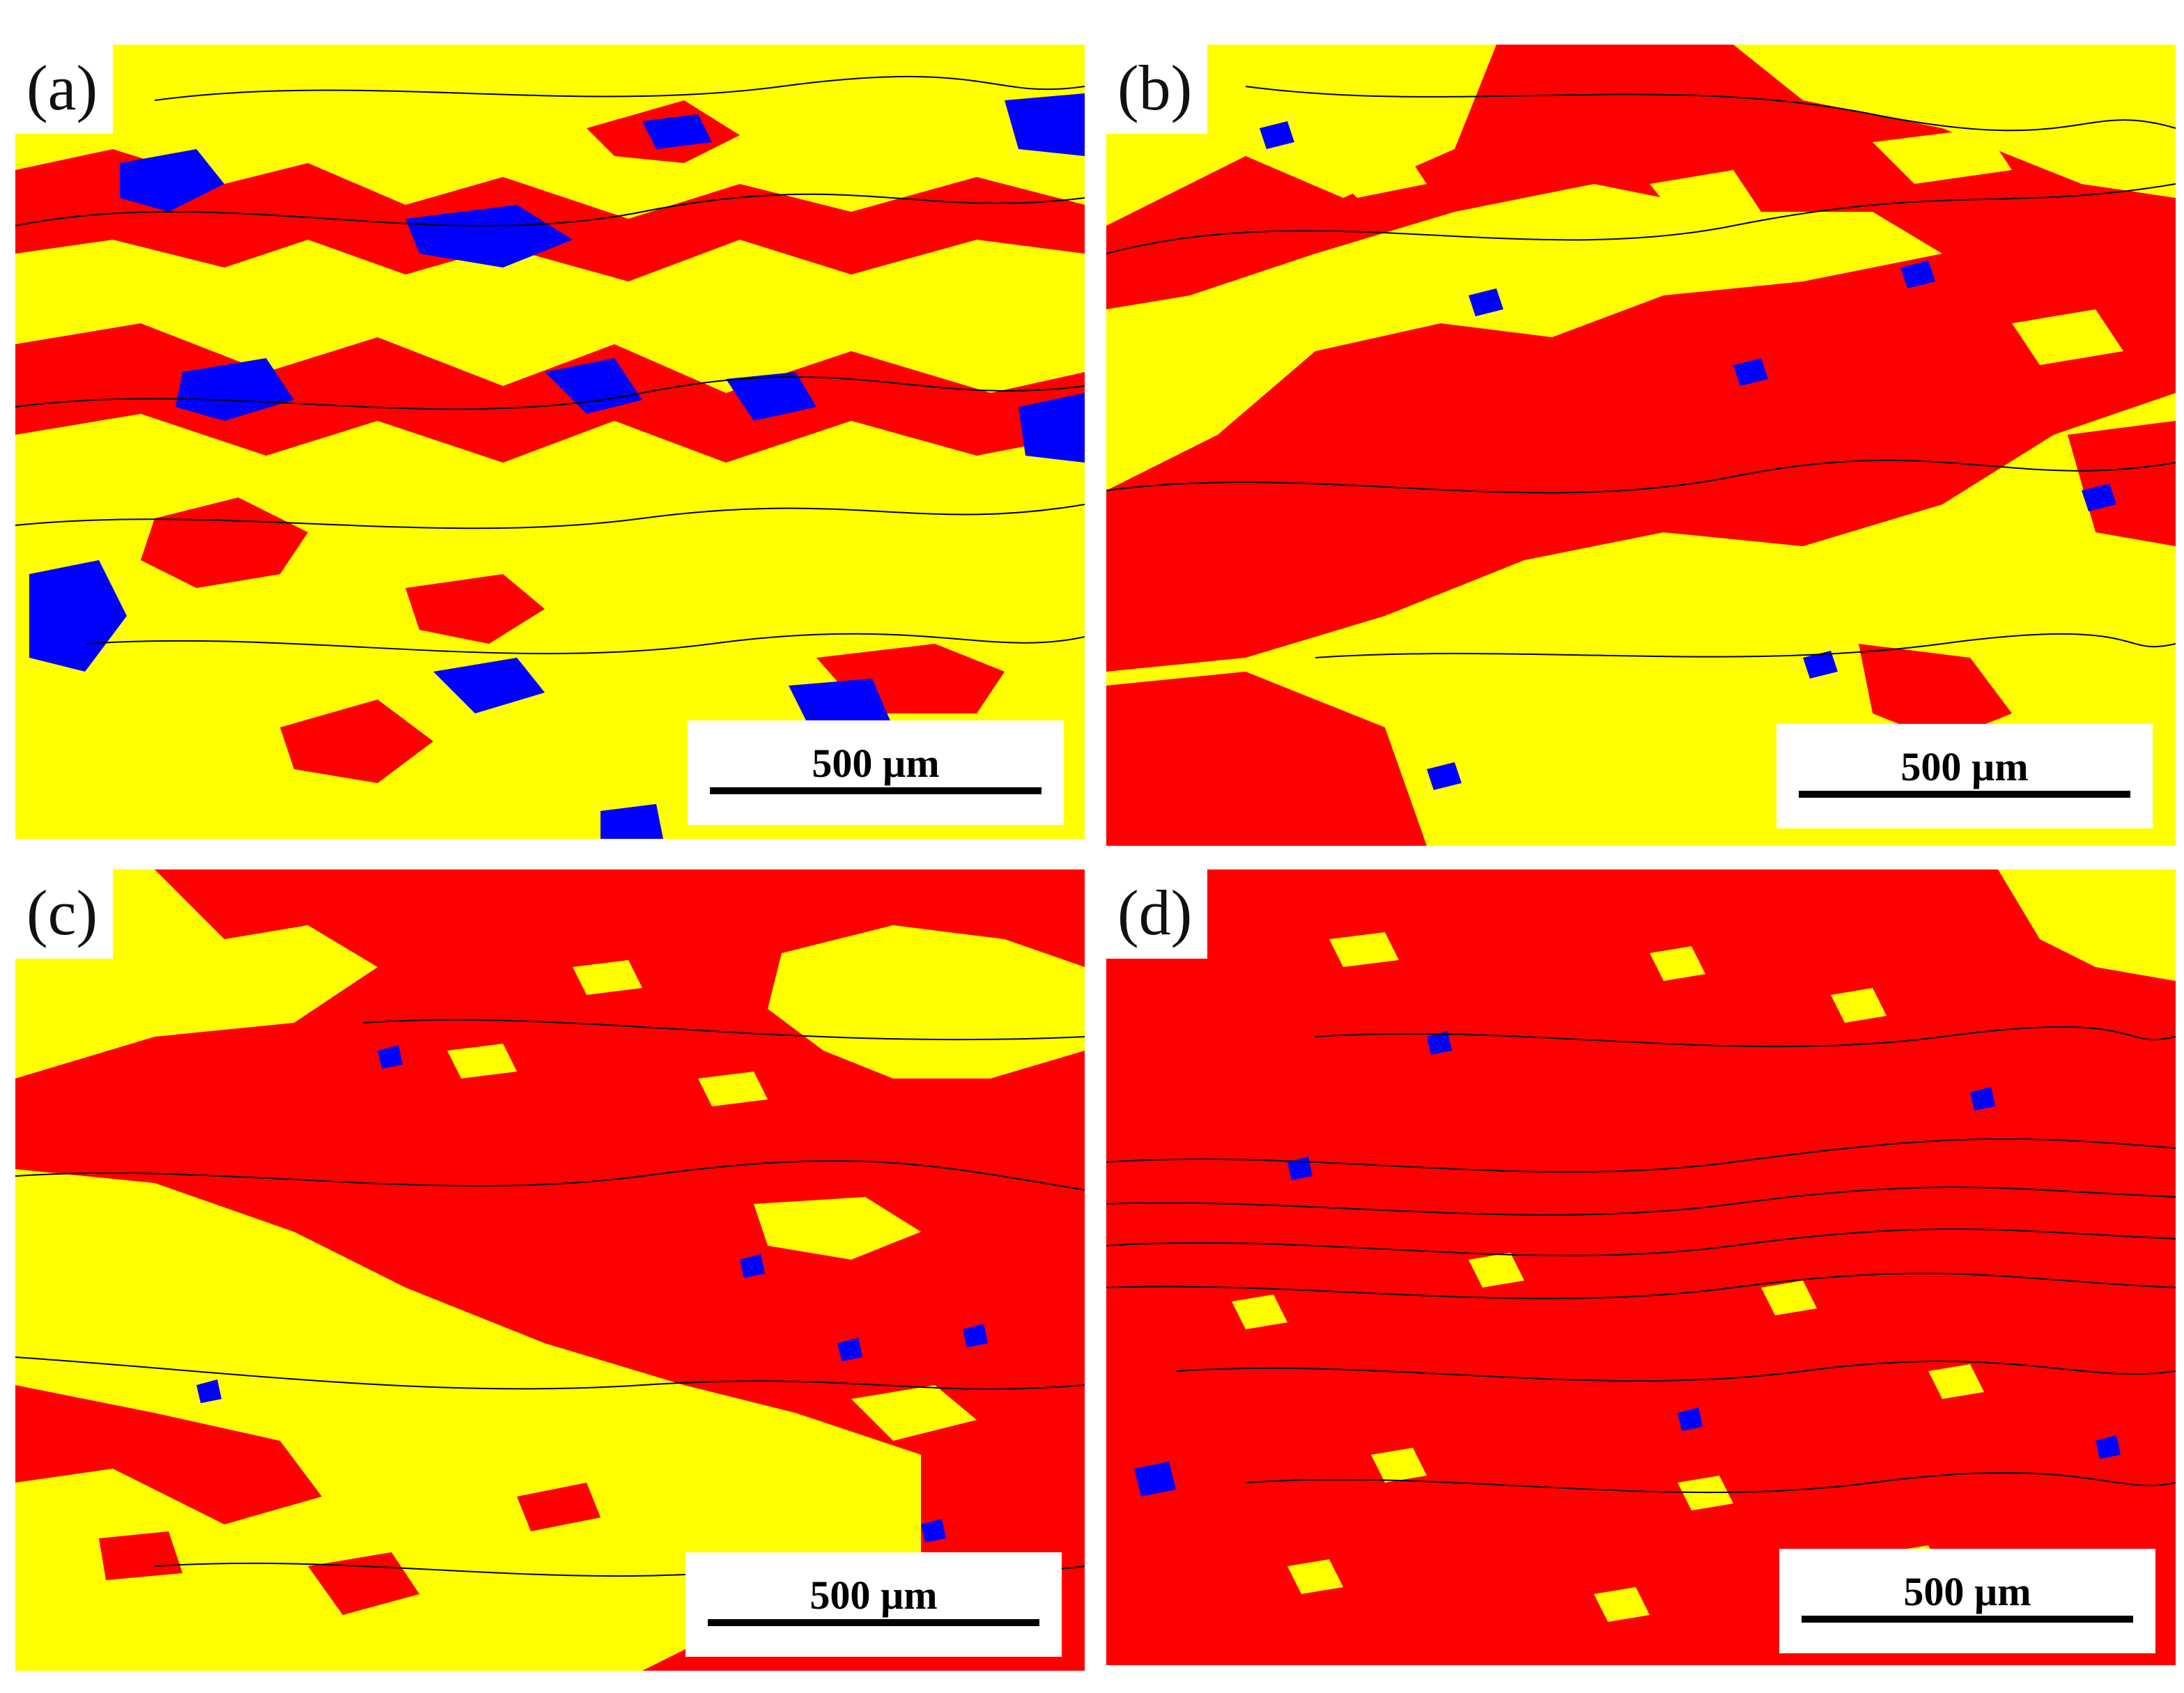 The width and height of the screenshot is (2184, 1693). Describe the element at coordinates (64, 90) in the screenshot. I see `panel-label: (a)` at that location.